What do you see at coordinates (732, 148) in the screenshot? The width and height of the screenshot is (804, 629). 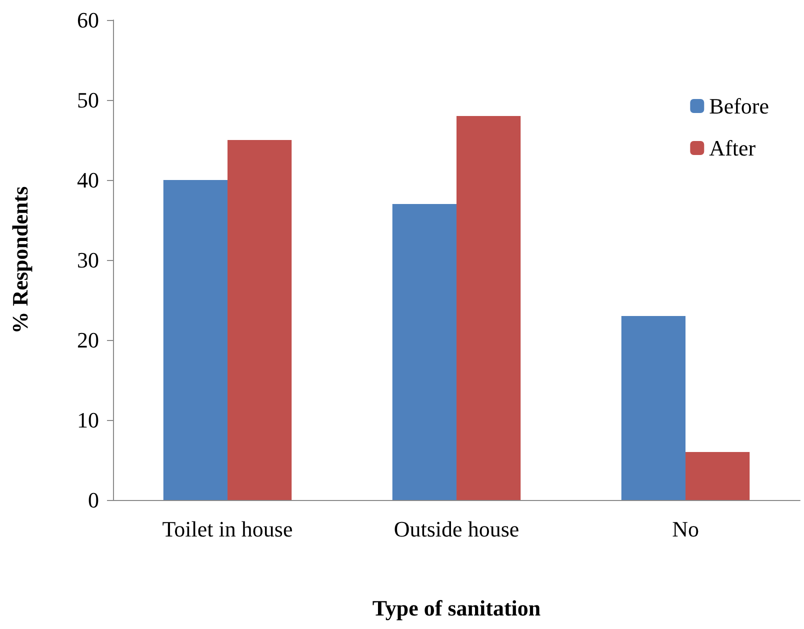 I see `legend-label: After` at bounding box center [732, 148].